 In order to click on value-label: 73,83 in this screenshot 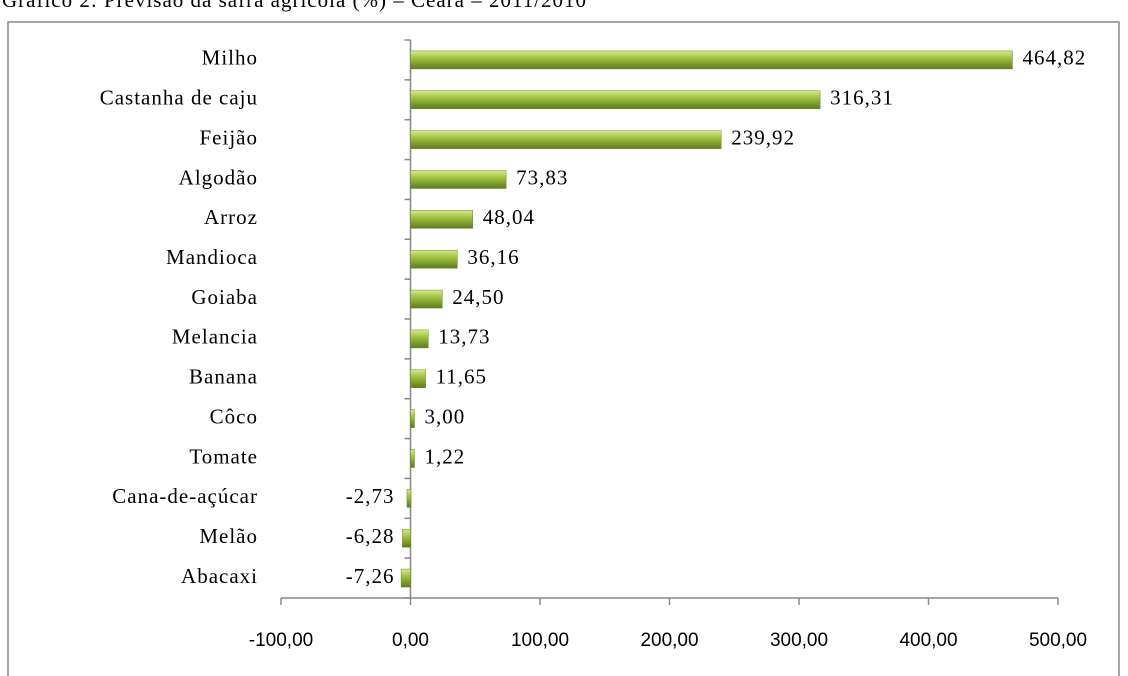, I will do `click(542, 177)`.